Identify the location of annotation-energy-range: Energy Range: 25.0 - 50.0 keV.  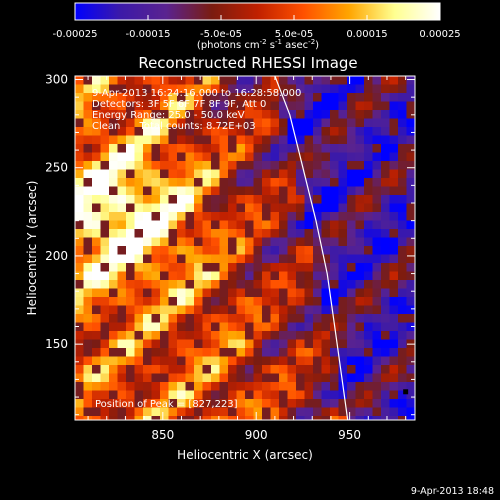
(168, 115).